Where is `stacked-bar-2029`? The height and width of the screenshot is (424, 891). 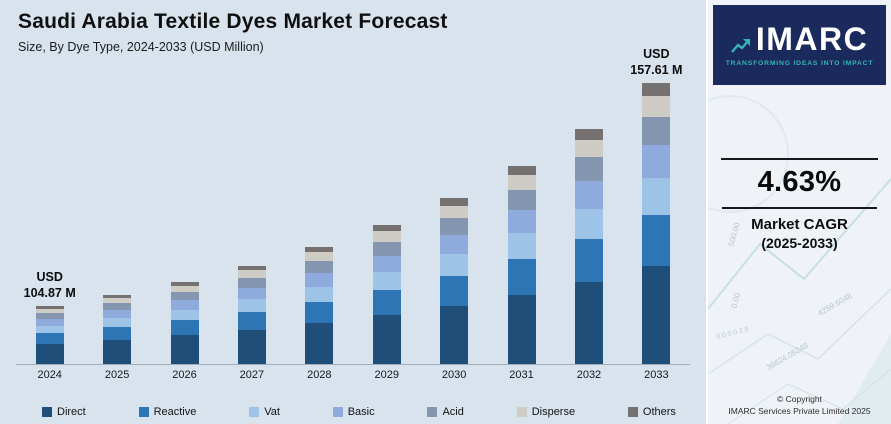
stacked-bar-2029 is located at coordinates (386, 295).